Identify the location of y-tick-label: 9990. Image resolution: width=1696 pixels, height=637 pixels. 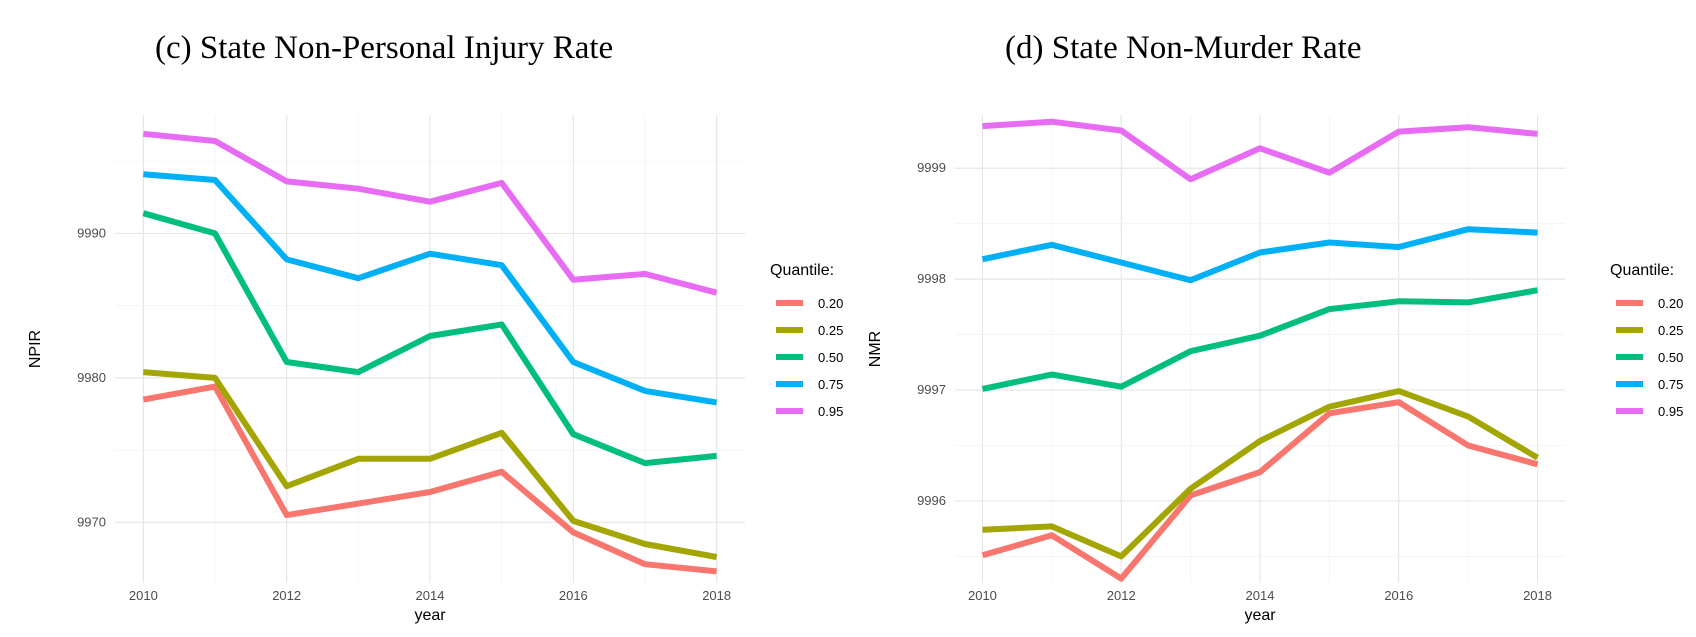
(91, 232).